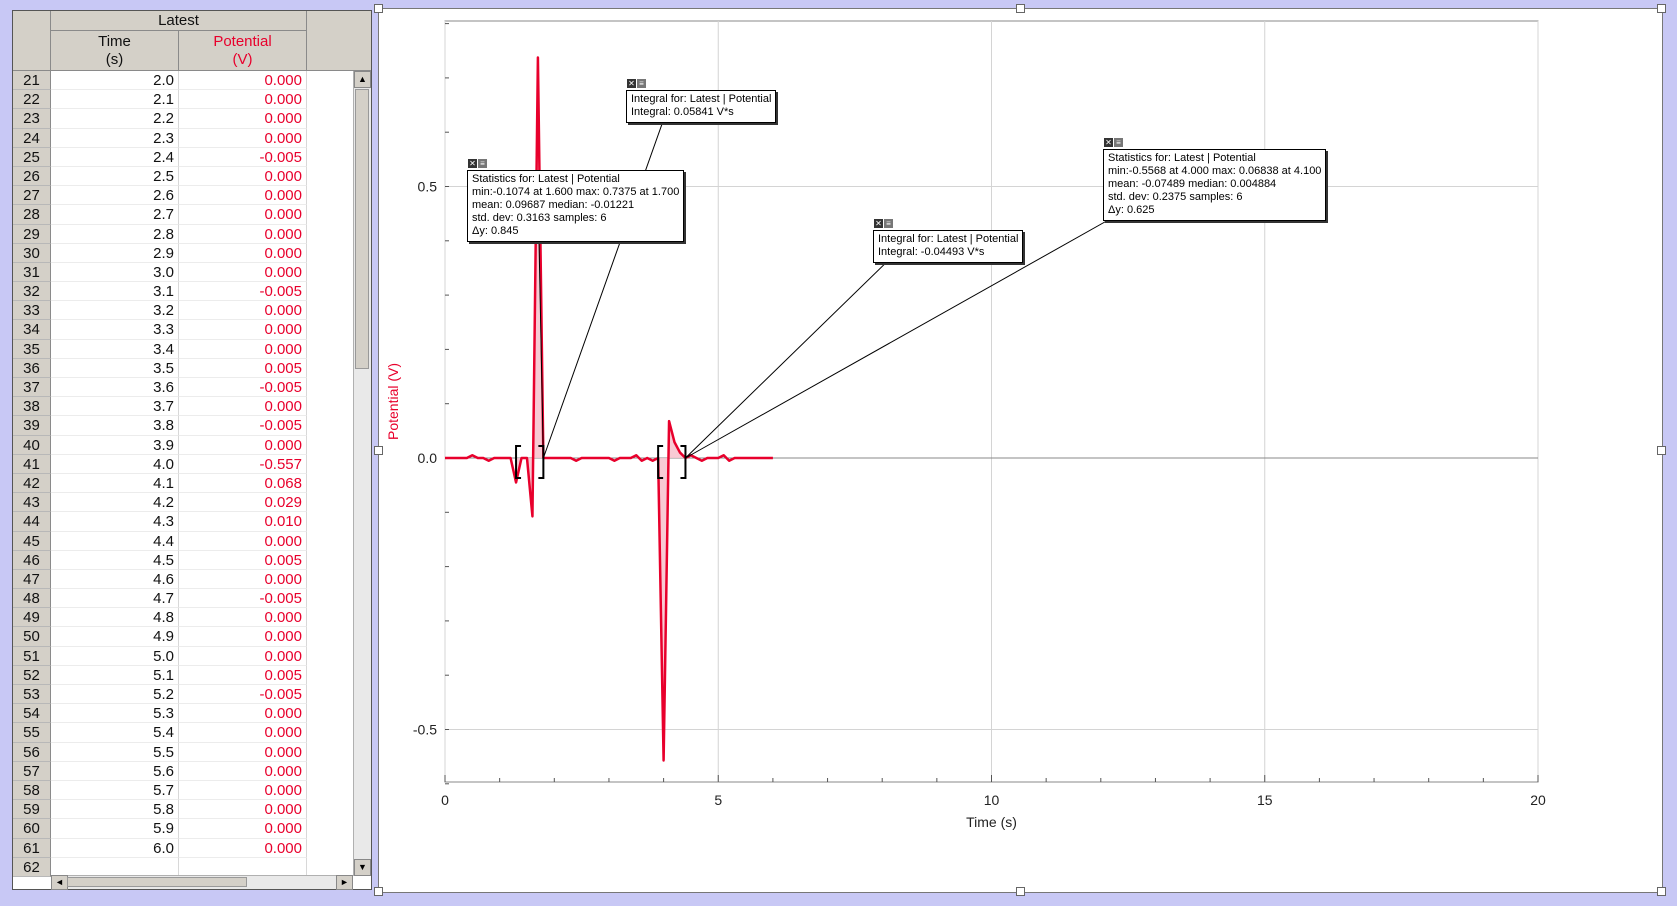  I want to click on time-cell: 3.5, so click(115, 368).